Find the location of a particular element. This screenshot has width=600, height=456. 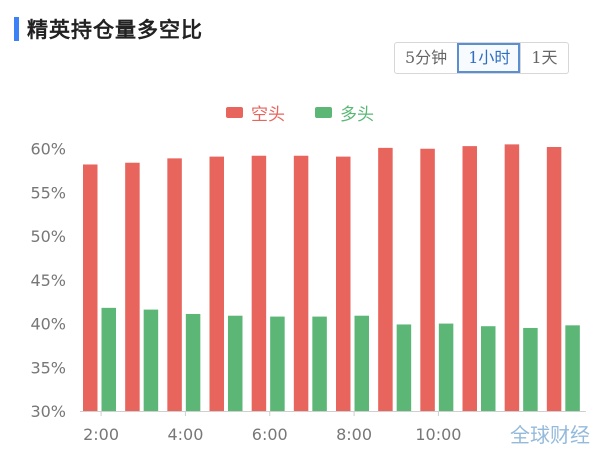

legend-item-long: 多头 is located at coordinates (344, 112).